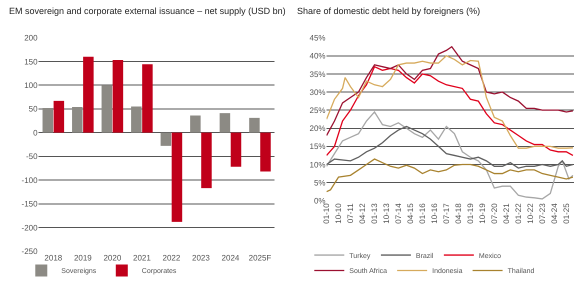 The image size is (580, 290). What do you see at coordinates (30, 204) in the screenshot?
I see `y-tick-label: -150` at bounding box center [30, 204].